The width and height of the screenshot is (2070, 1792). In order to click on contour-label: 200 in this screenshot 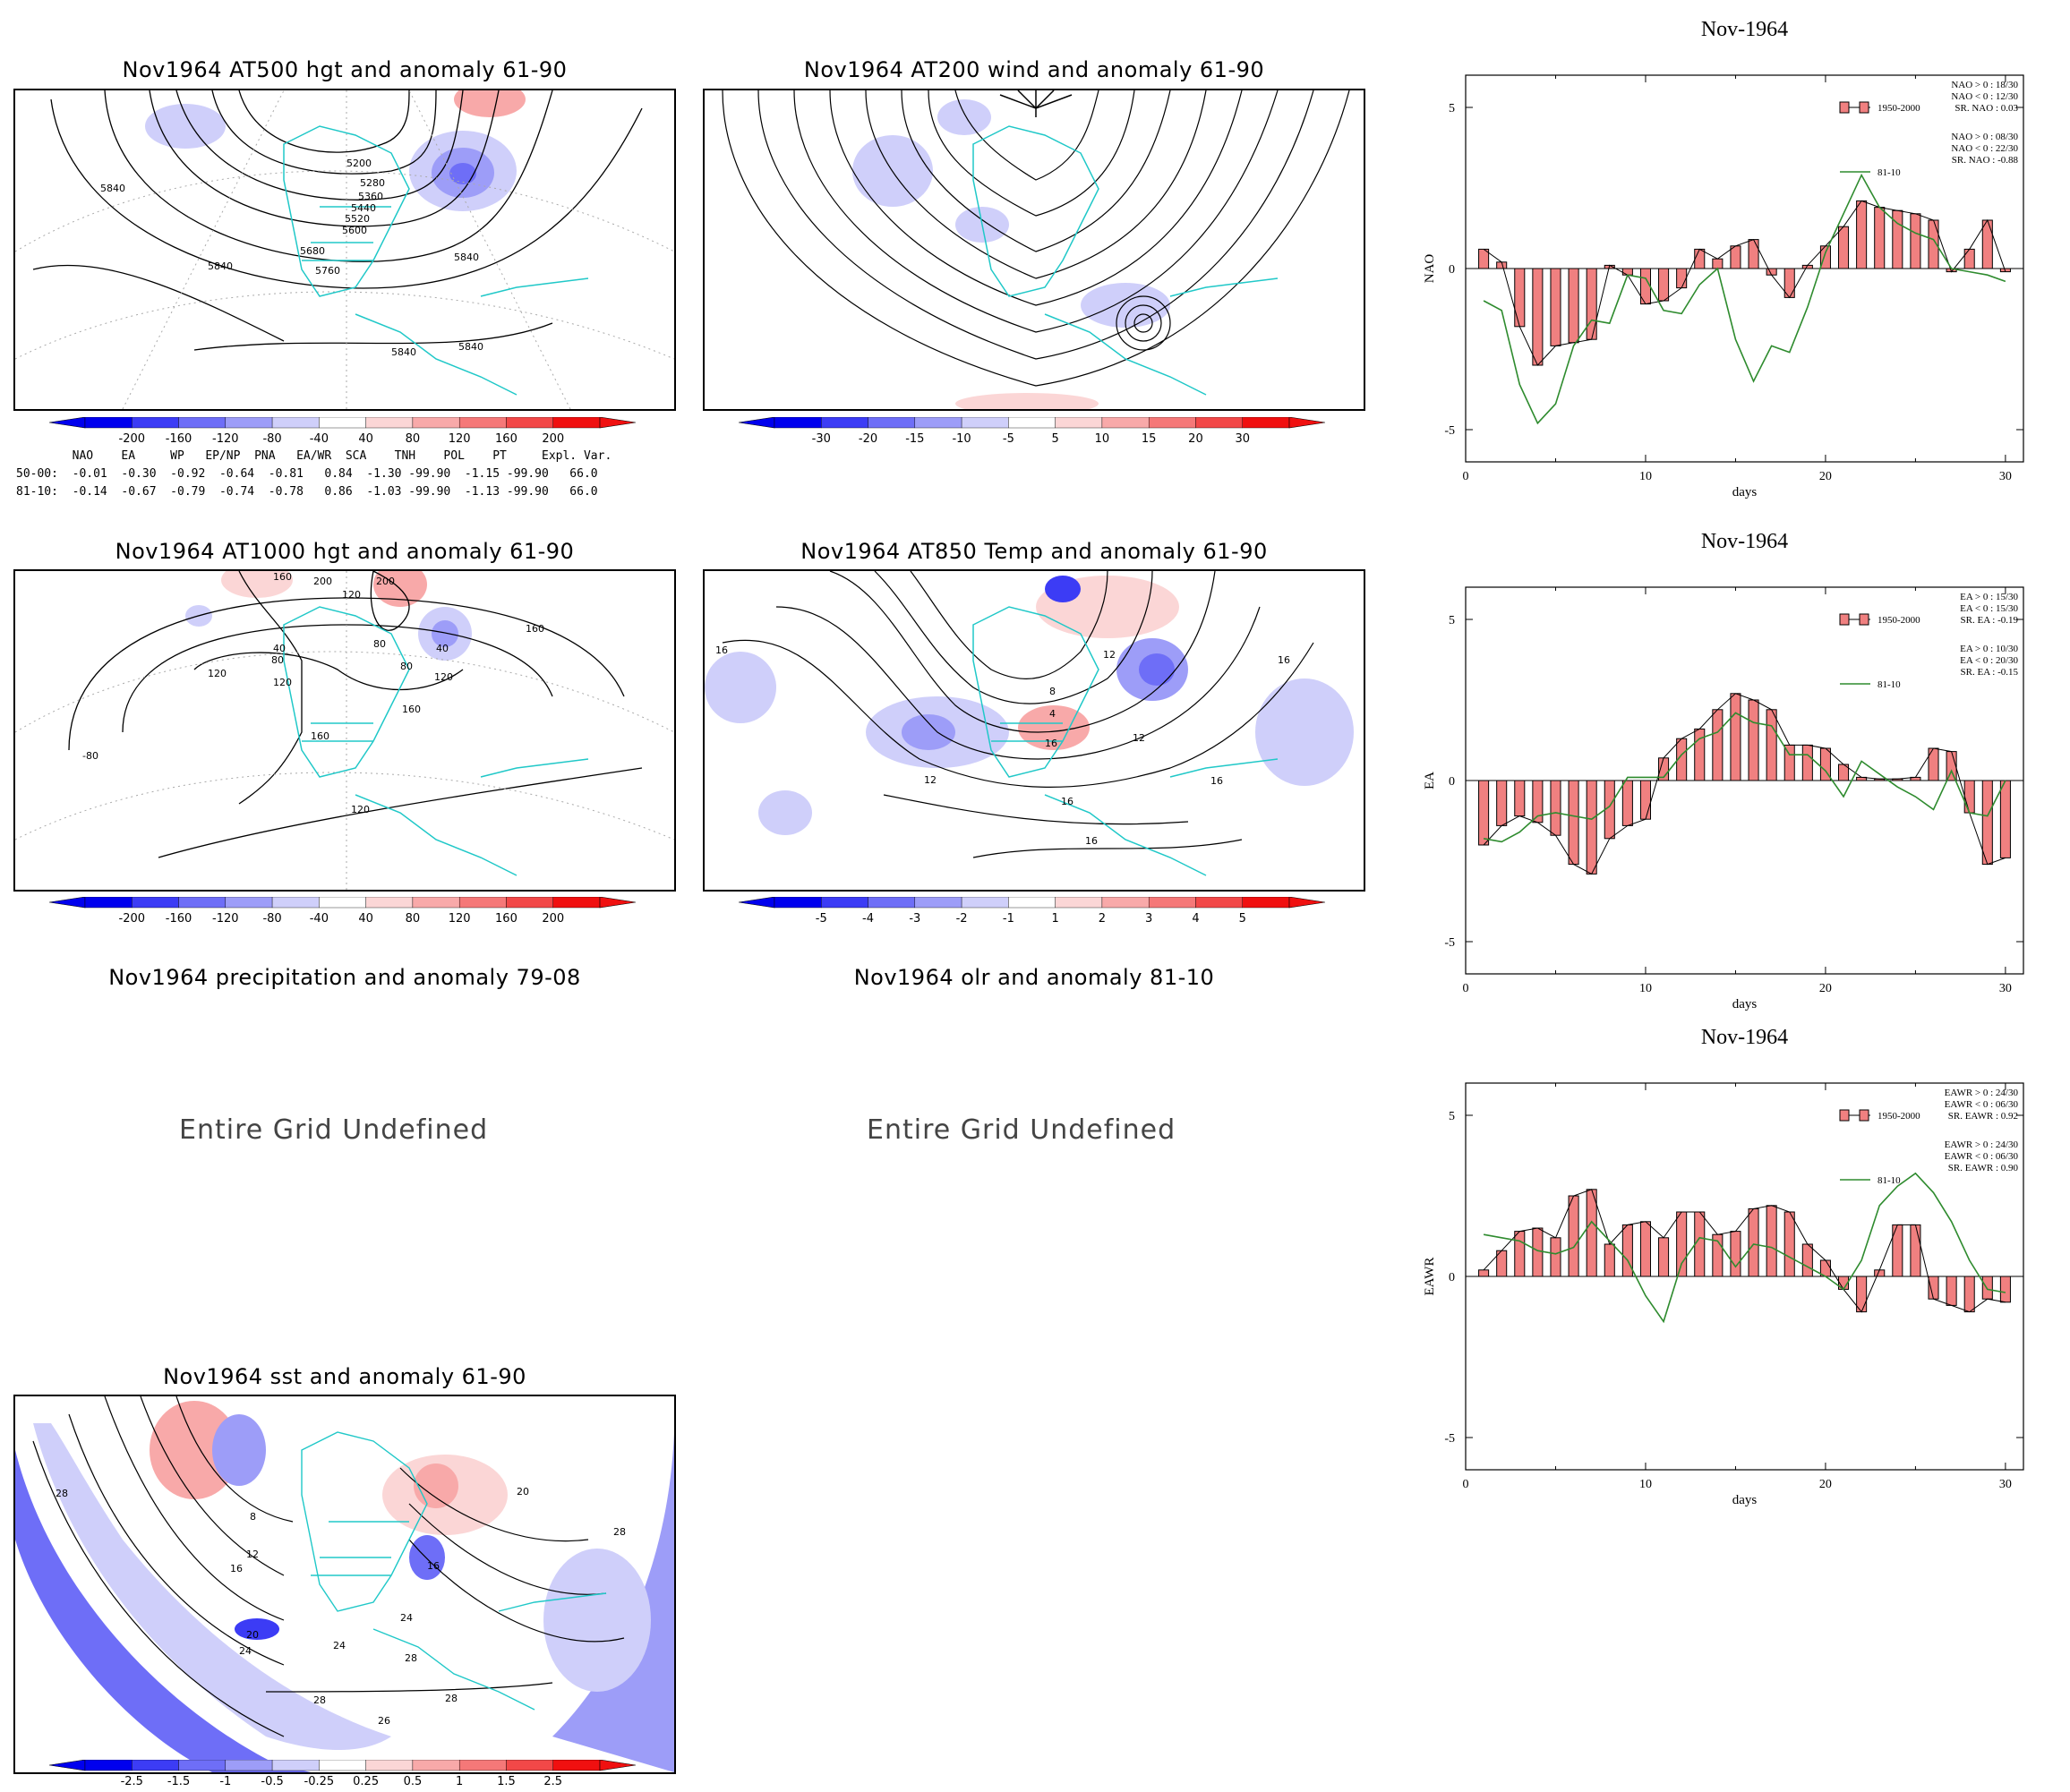, I will do `click(322, 581)`.